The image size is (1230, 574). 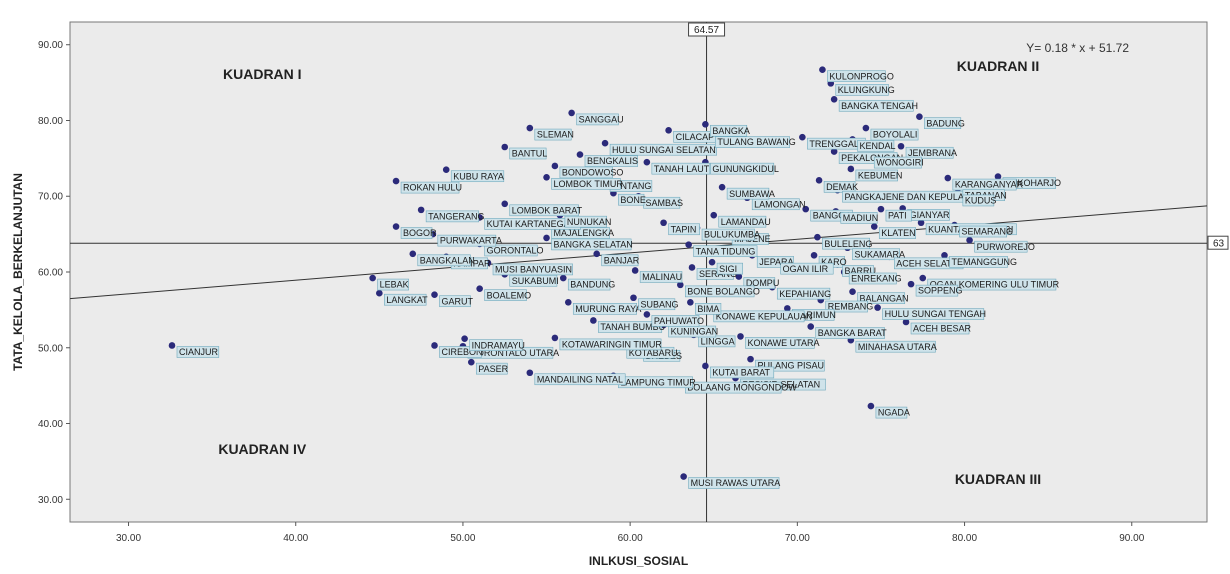 What do you see at coordinates (741, 373) in the screenshot?
I see `point-label: KUTAI BARAT` at bounding box center [741, 373].